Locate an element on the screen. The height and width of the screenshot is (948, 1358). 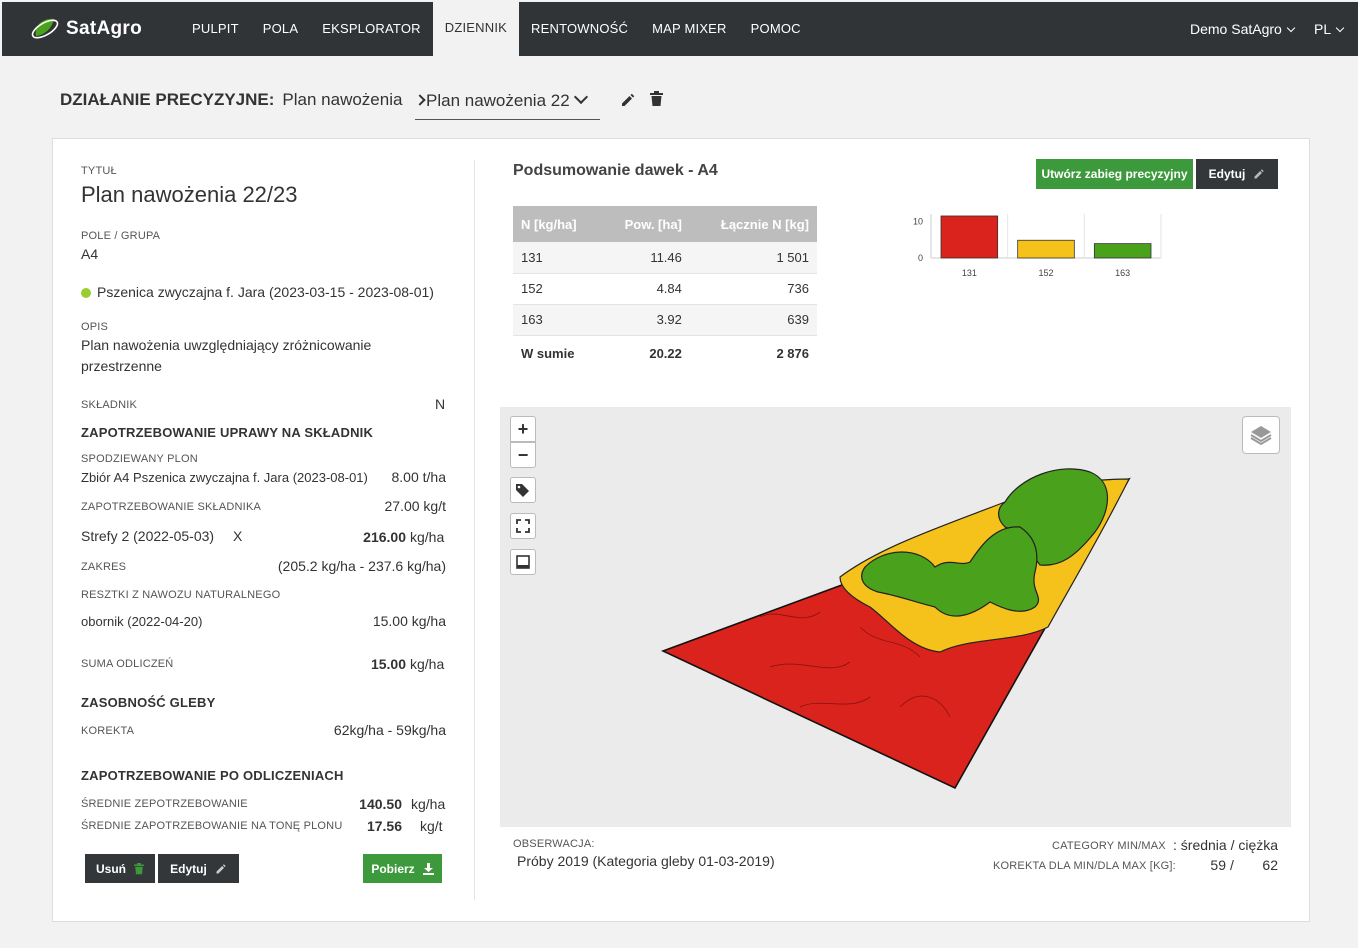
crop-dot-icon is located at coordinates (86, 293).